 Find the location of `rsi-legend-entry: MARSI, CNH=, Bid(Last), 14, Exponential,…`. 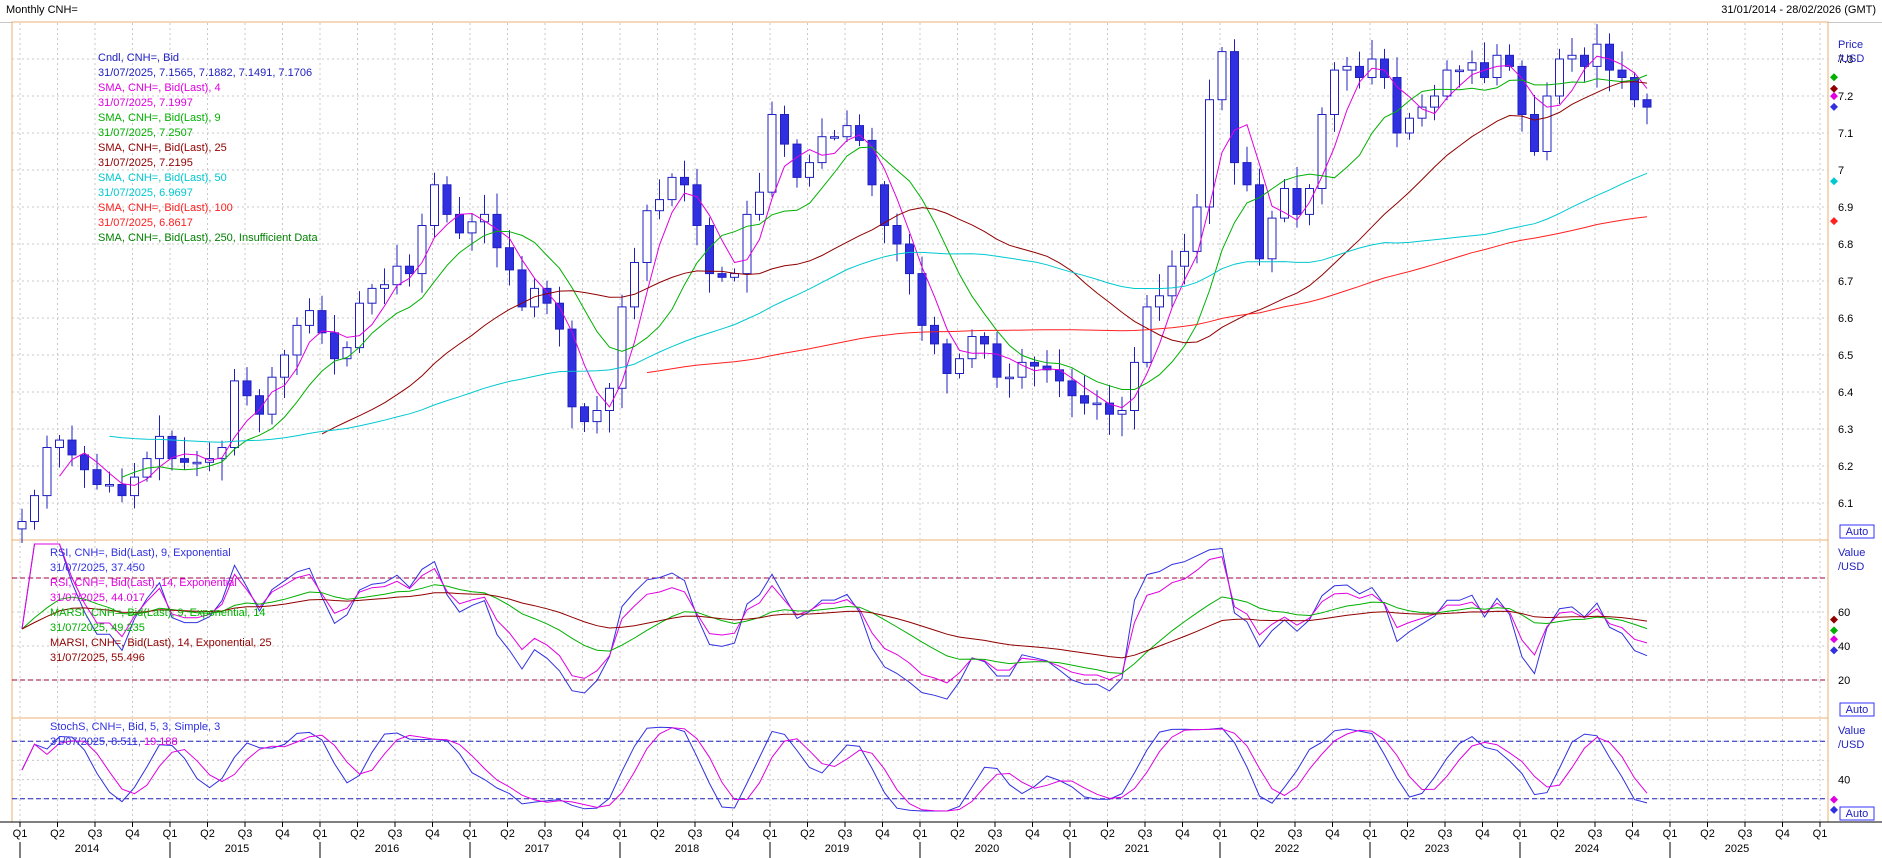

rsi-legend-entry: MARSI, CNH=, Bid(Last), 14, Exponential,… is located at coordinates (161, 643).